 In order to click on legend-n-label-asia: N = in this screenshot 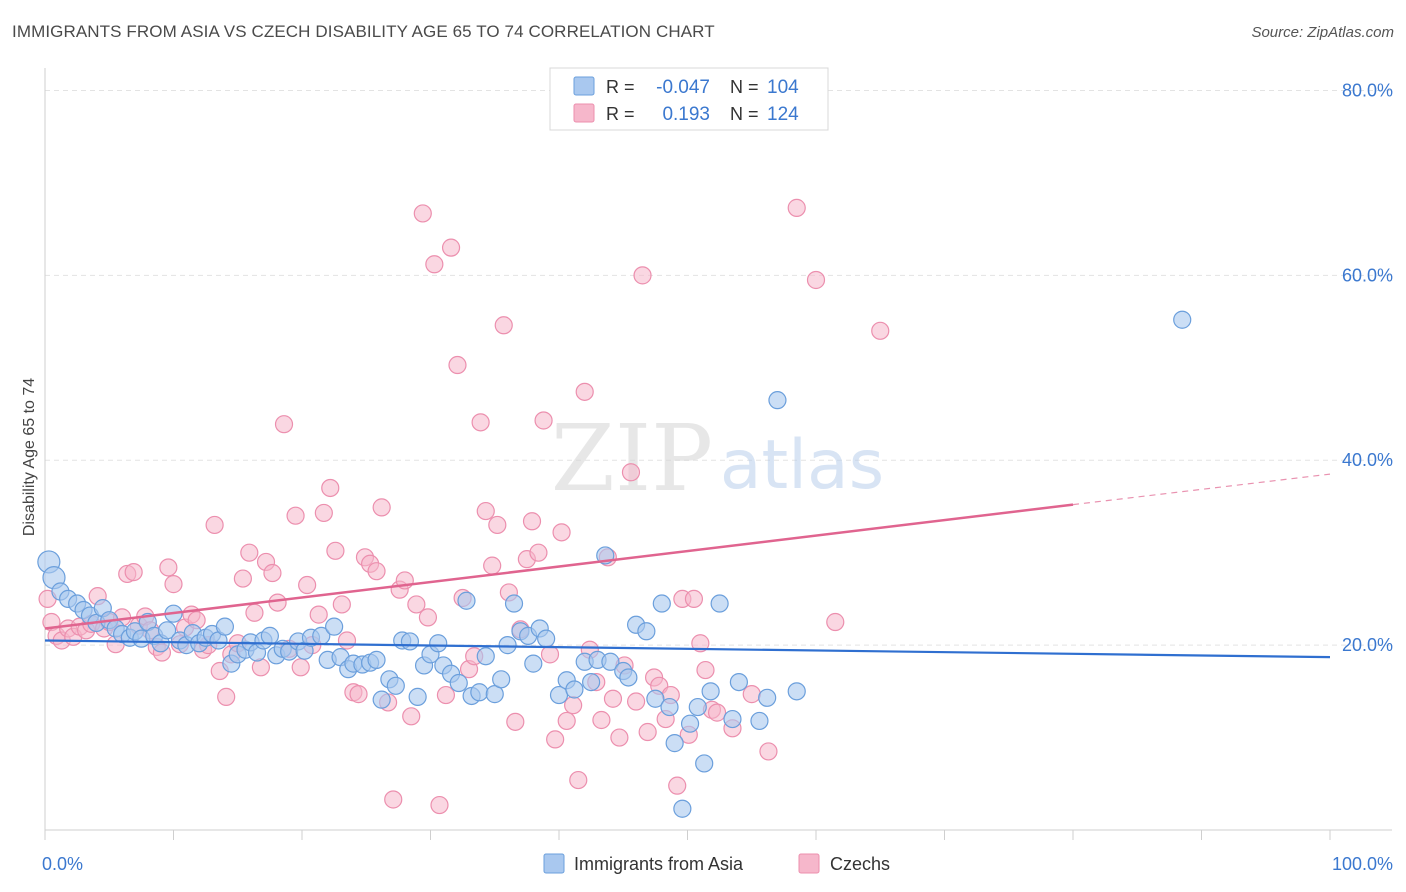, I will do `click(744, 87)`.